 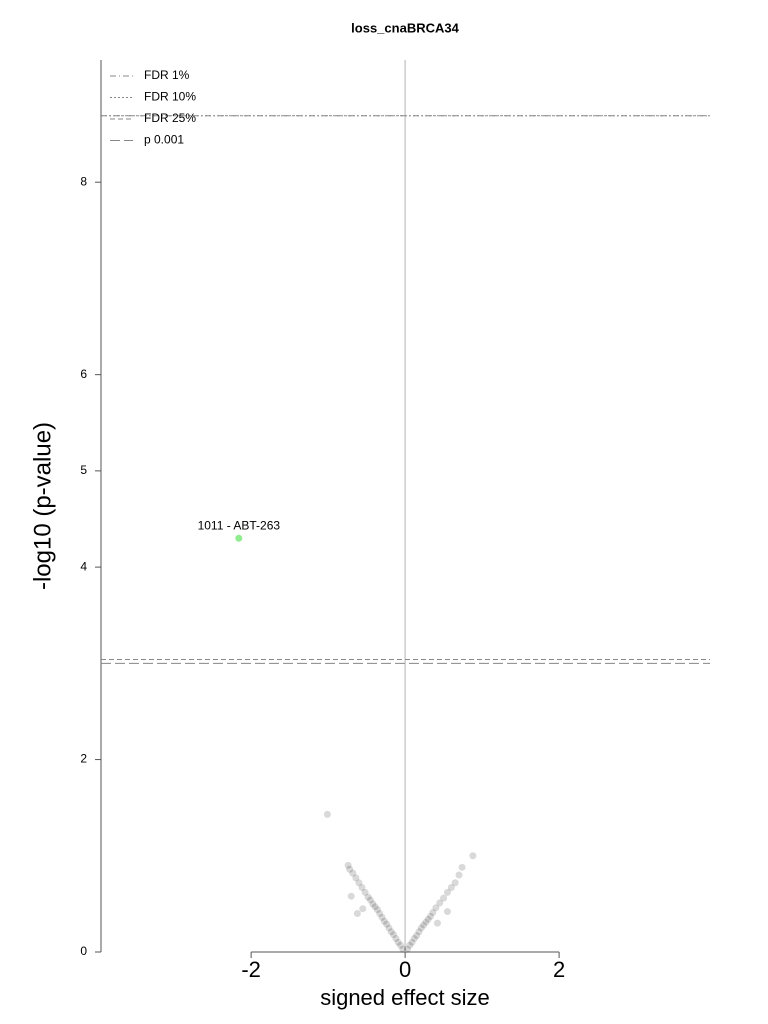 I want to click on legend-label: FDR 10%, so click(x=170, y=97).